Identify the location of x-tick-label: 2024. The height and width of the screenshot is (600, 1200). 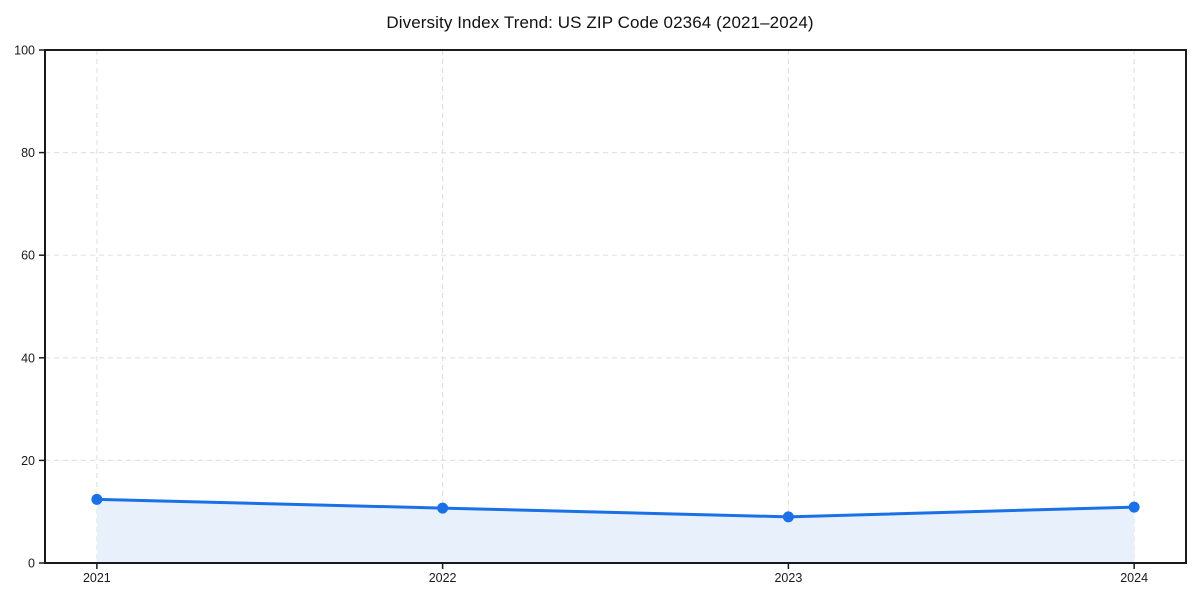
(1134, 578).